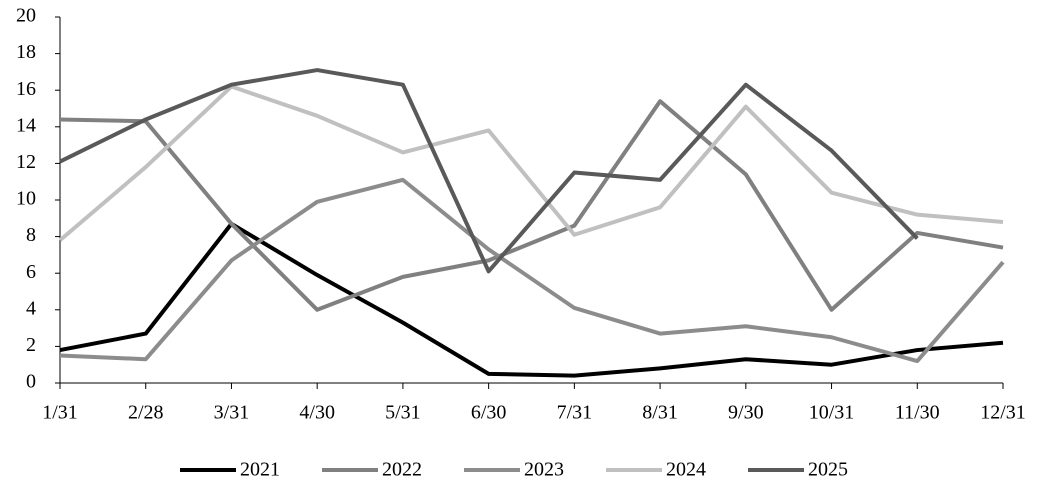 The height and width of the screenshot is (494, 1038). What do you see at coordinates (26, 199) in the screenshot?
I see `y-tick-label: 10` at bounding box center [26, 199].